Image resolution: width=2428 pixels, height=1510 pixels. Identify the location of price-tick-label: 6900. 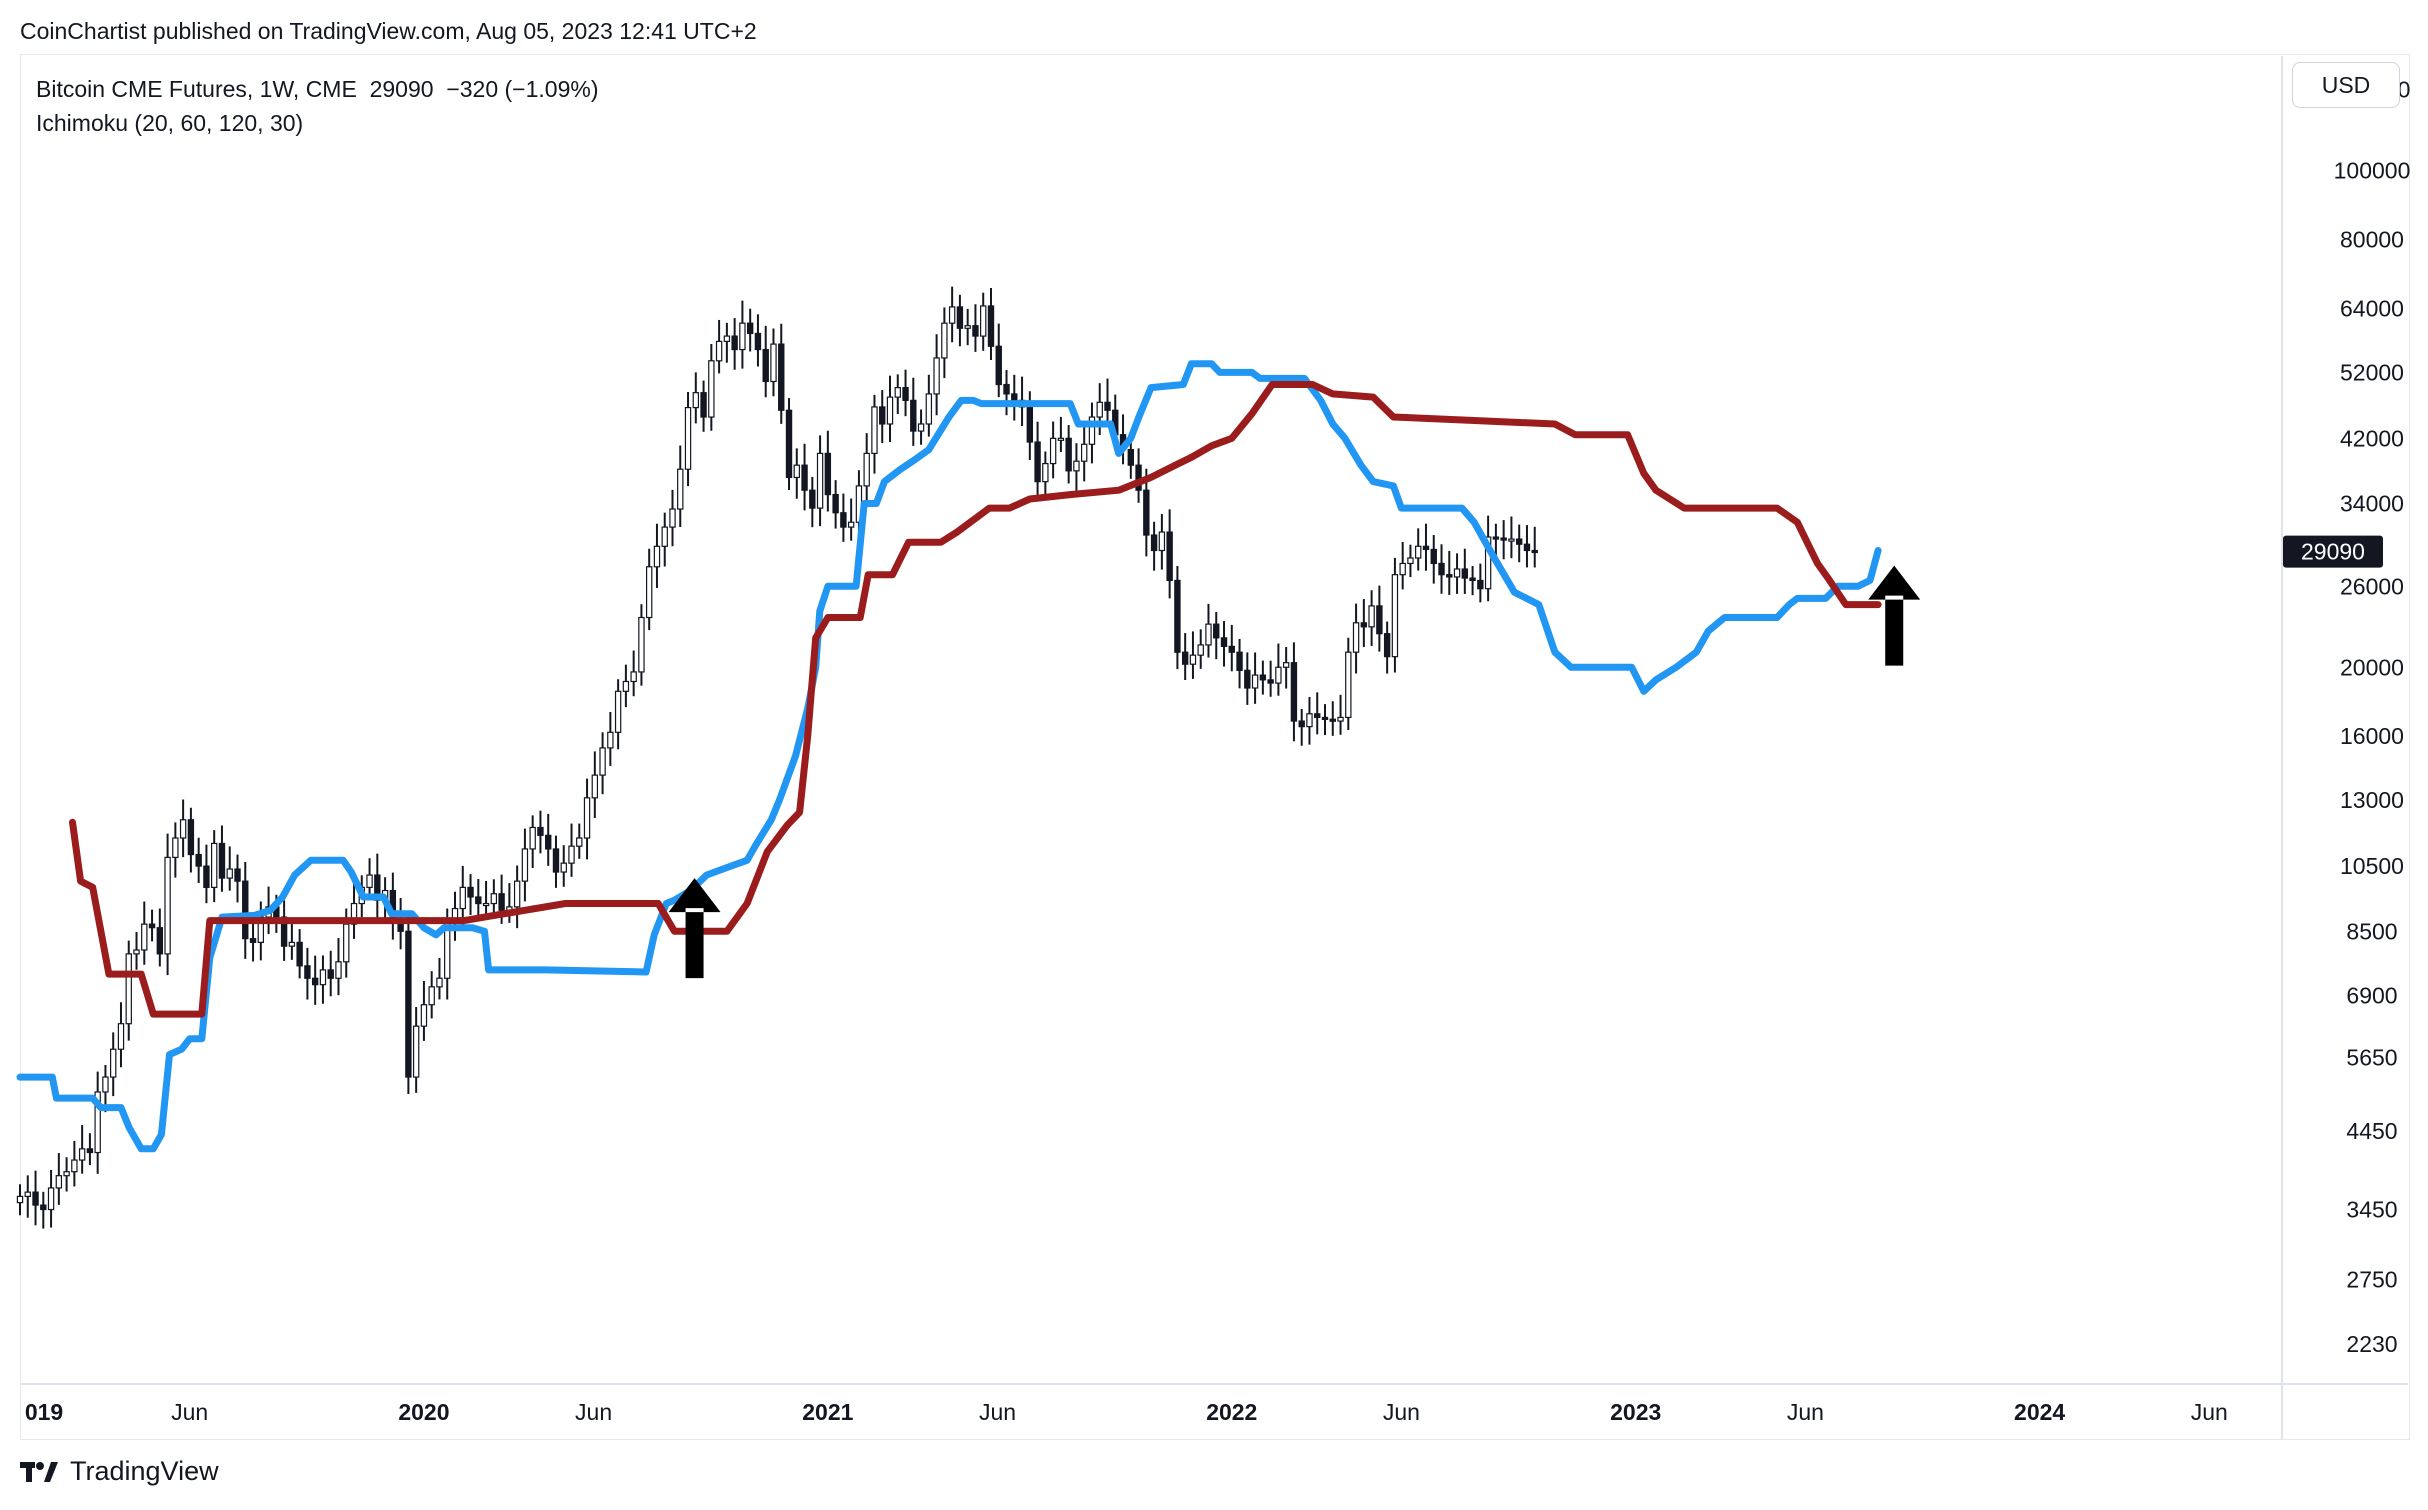
(2371, 996).